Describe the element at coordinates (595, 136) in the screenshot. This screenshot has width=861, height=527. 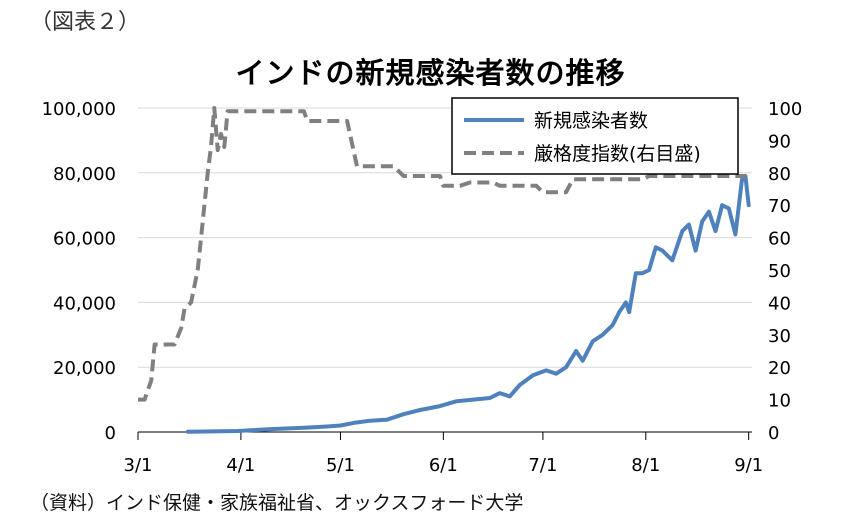
I see `legend-box` at that location.